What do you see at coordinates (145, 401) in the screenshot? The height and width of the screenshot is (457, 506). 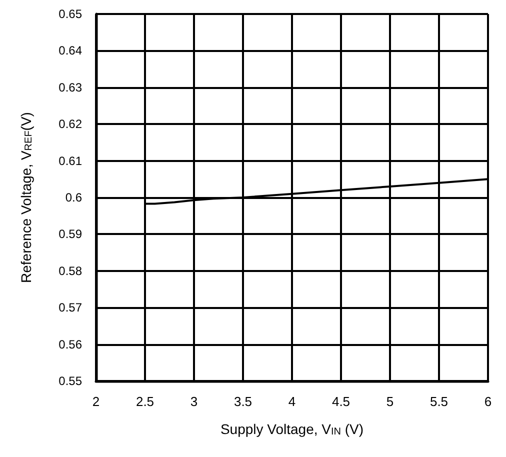 I see `x-tick-label: 2.5` at bounding box center [145, 401].